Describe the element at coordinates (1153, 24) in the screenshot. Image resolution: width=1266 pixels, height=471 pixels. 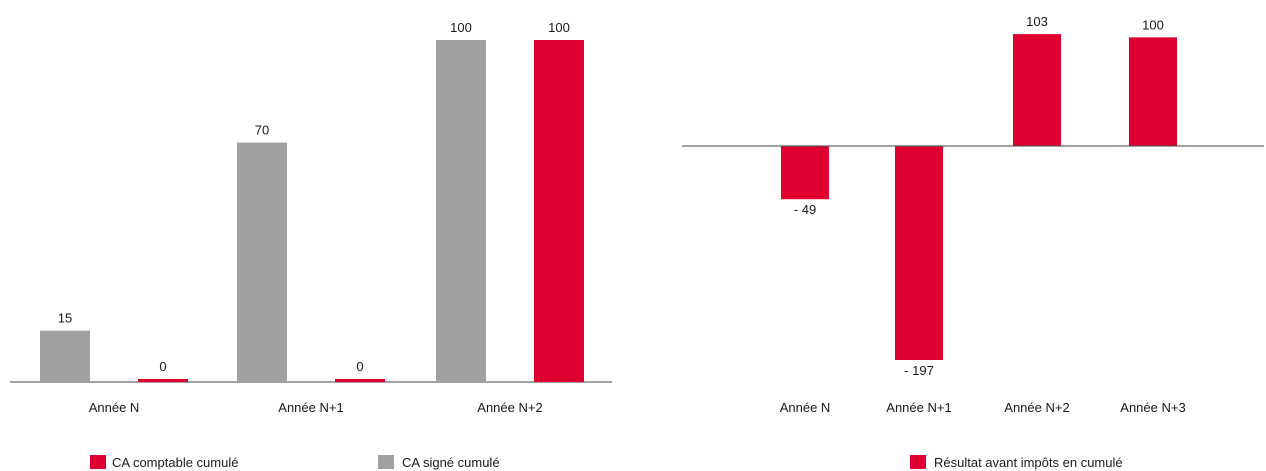
I see `right-chart-value-label: 100` at that location.